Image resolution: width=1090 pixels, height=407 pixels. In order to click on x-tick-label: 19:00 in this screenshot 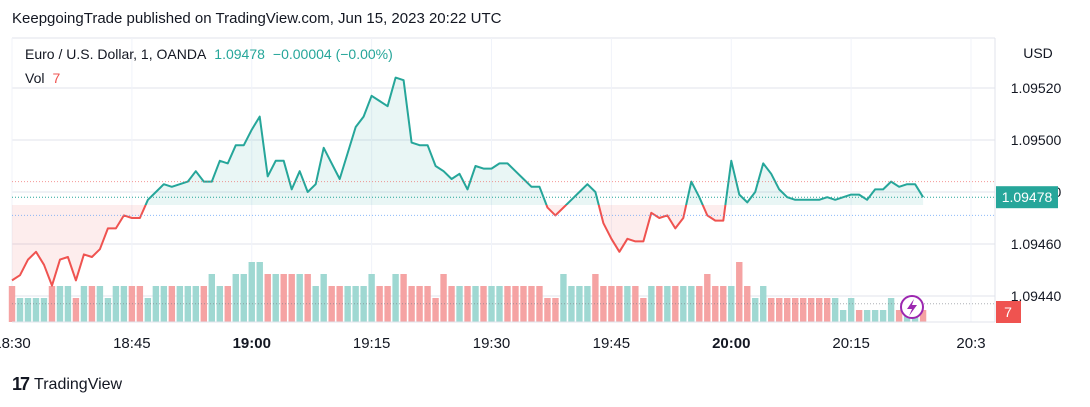, I will do `click(252, 343)`.